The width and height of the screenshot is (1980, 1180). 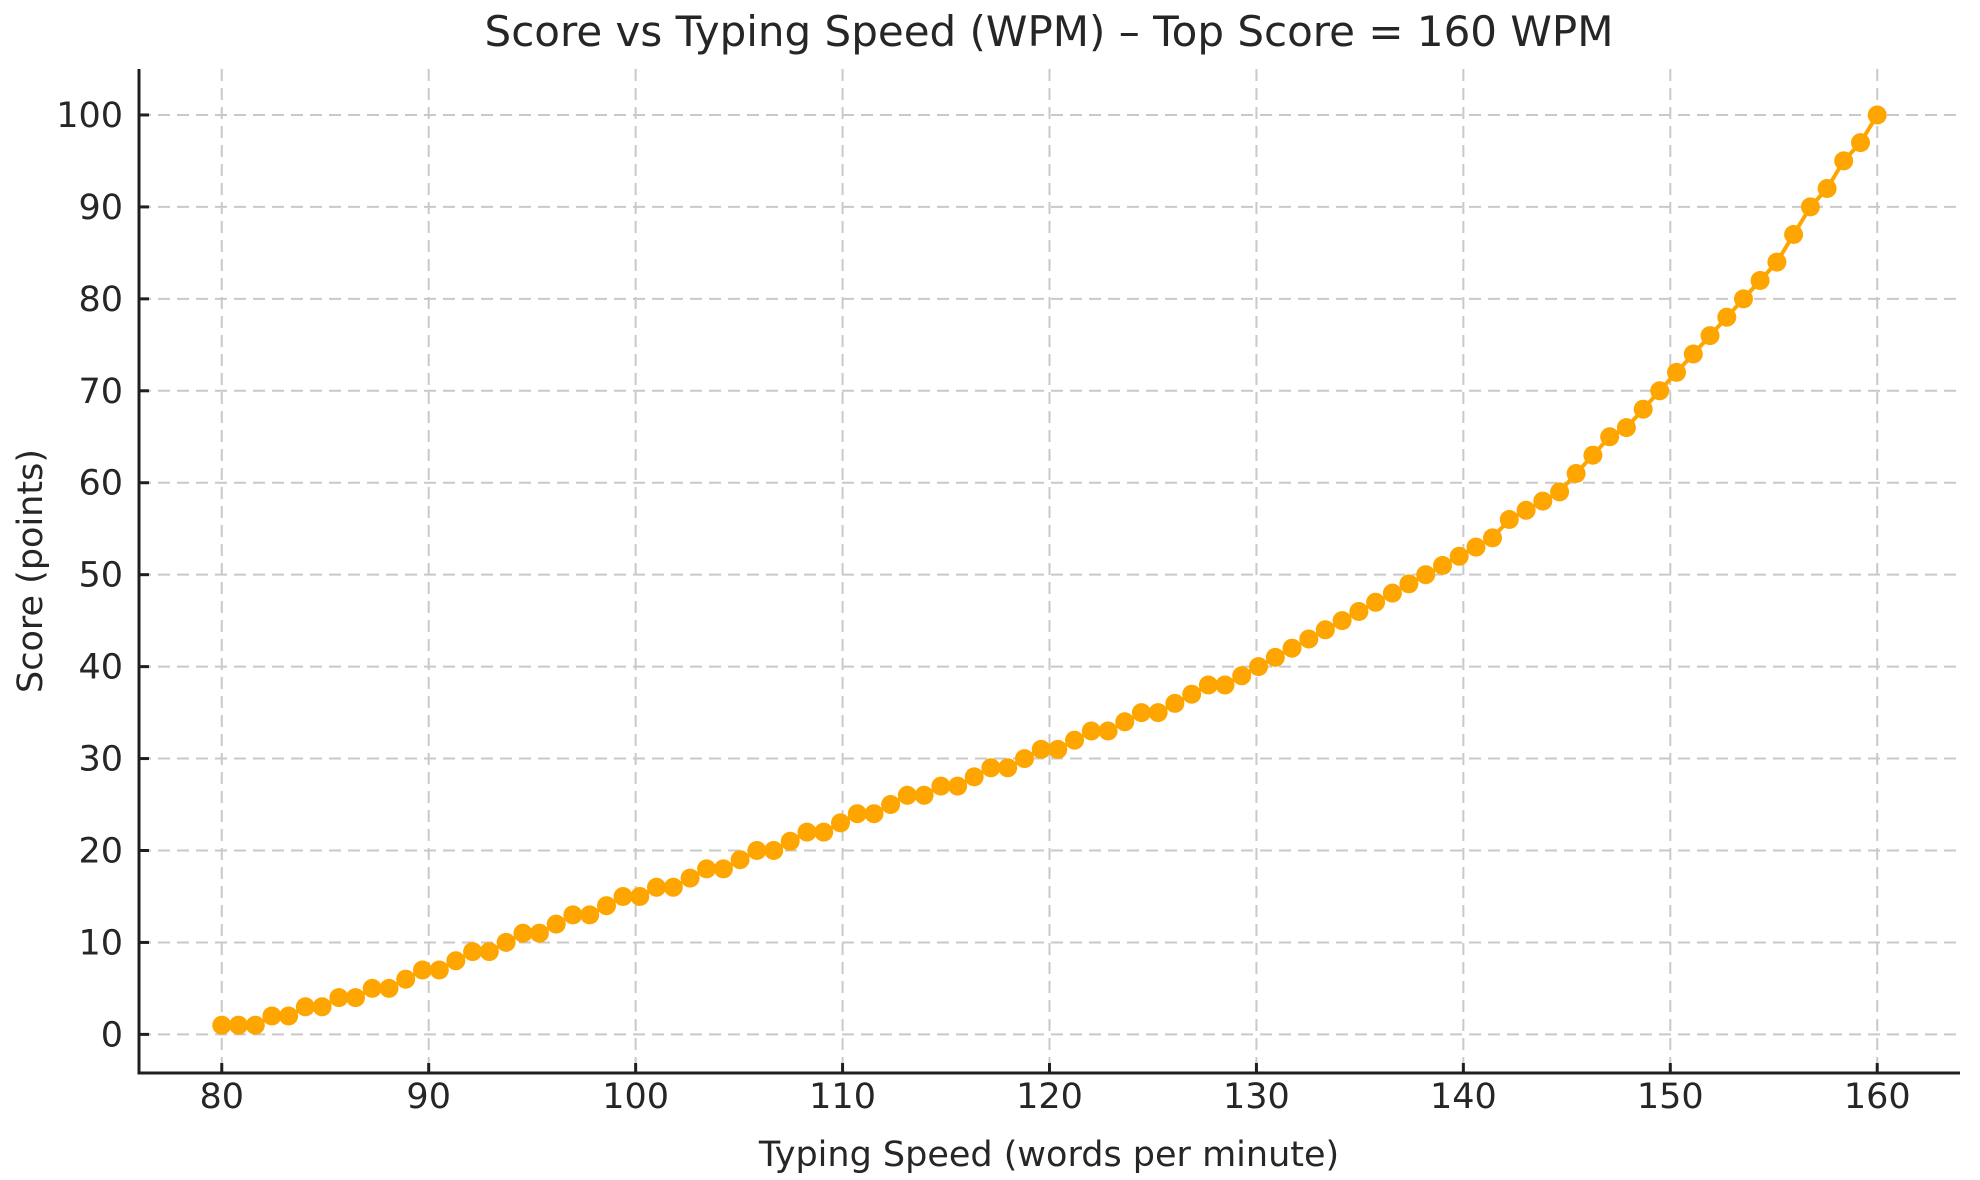 I want to click on x-tick-label: 130, so click(x=1256, y=1097).